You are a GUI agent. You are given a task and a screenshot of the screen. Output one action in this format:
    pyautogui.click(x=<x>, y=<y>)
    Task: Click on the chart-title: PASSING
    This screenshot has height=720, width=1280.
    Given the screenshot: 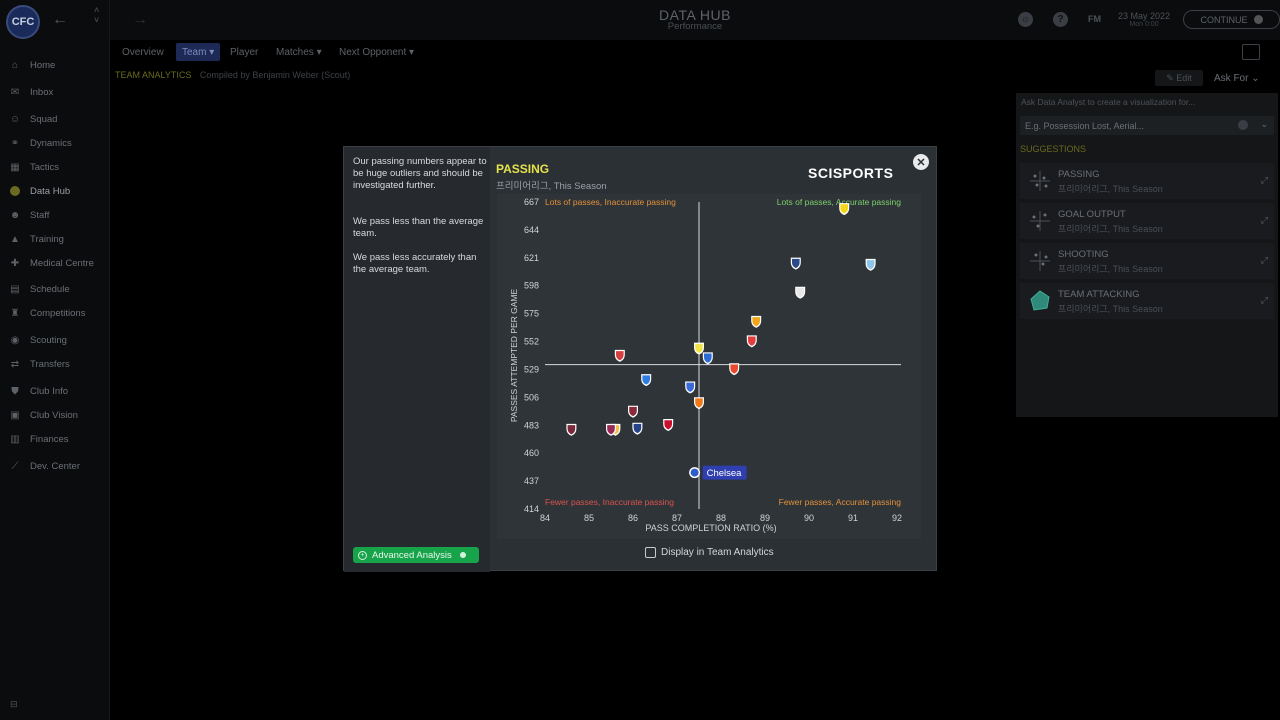 What is the action you would take?
    pyautogui.click(x=523, y=169)
    